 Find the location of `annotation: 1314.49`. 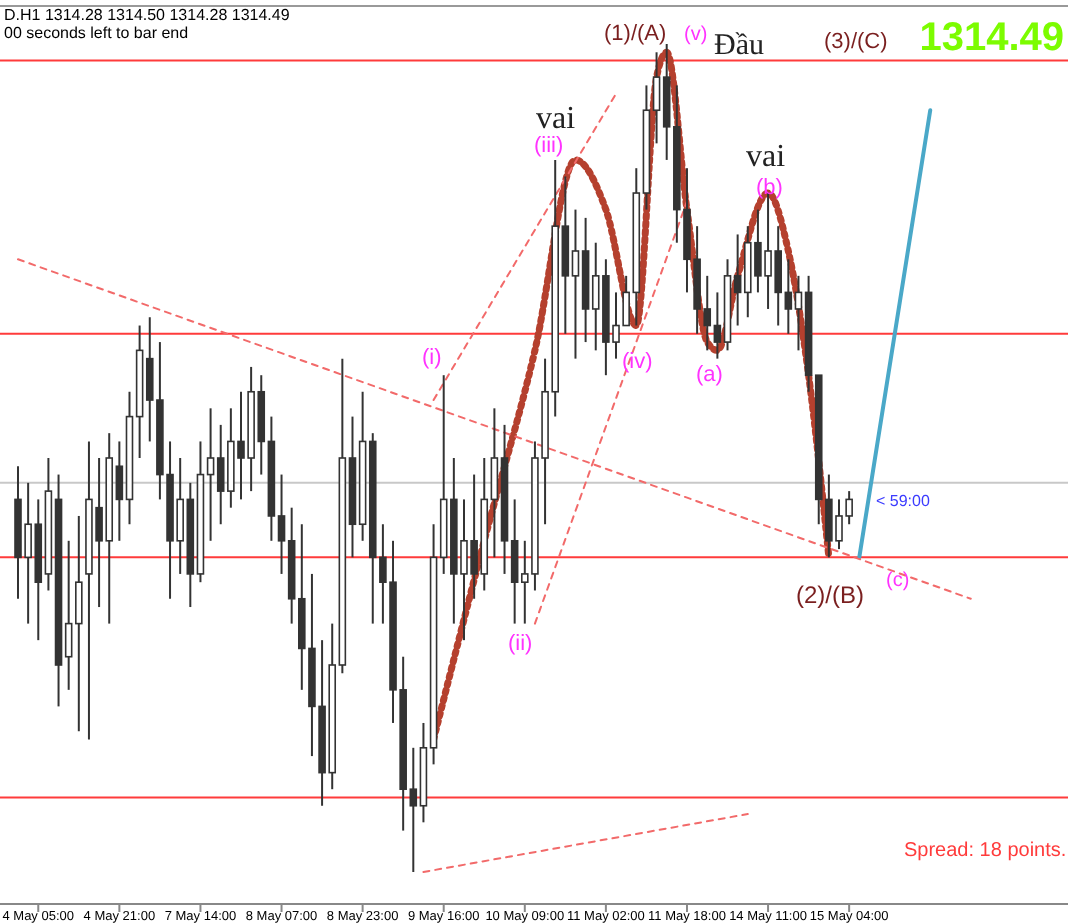

annotation: 1314.49 is located at coordinates (991, 38).